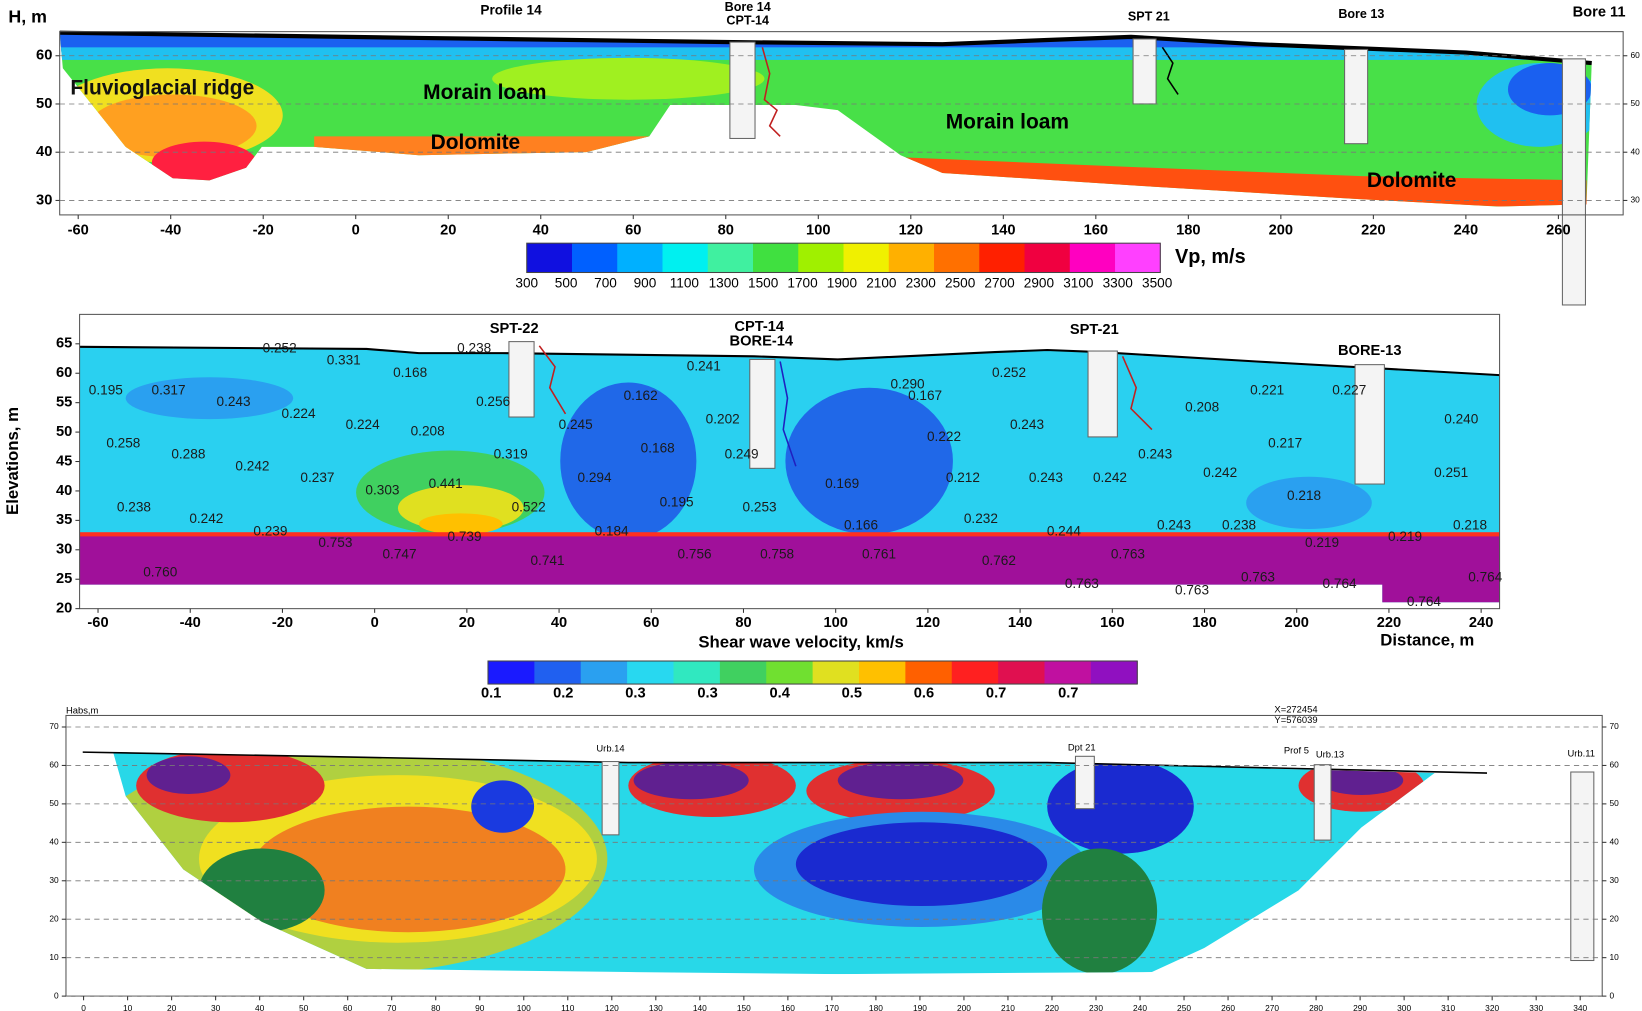 This screenshot has height=1011, width=1642. I want to click on x-tick-label: 220, so click(1373, 230).